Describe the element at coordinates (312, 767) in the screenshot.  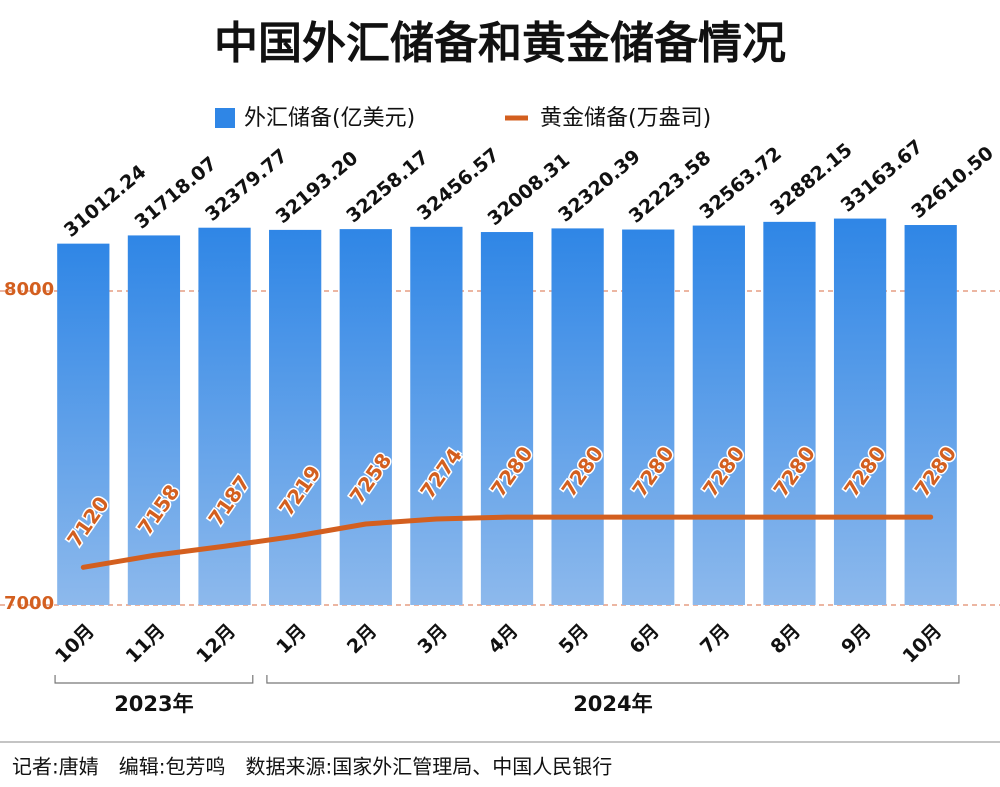
I see `footer: 记者:唐婧 编辑:包芳鸣 数据来源:国家外汇管理局、中国人民银行` at that location.